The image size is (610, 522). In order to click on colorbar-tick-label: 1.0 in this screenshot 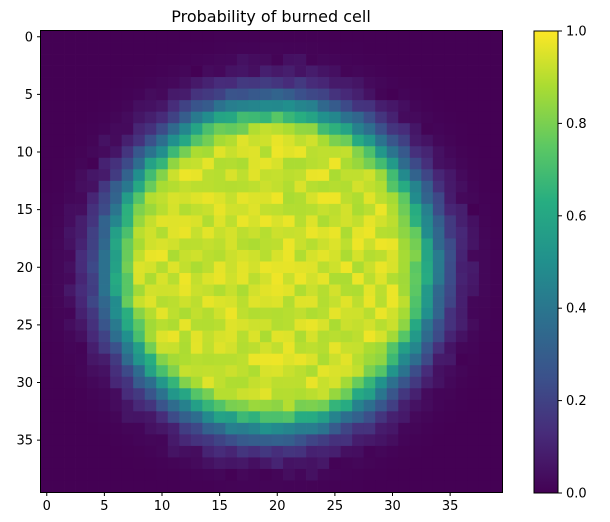, I will do `click(576, 32)`.